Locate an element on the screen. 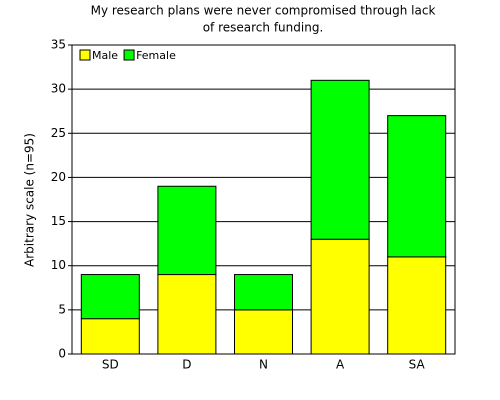  x-tick-label: A is located at coordinates (340, 365).